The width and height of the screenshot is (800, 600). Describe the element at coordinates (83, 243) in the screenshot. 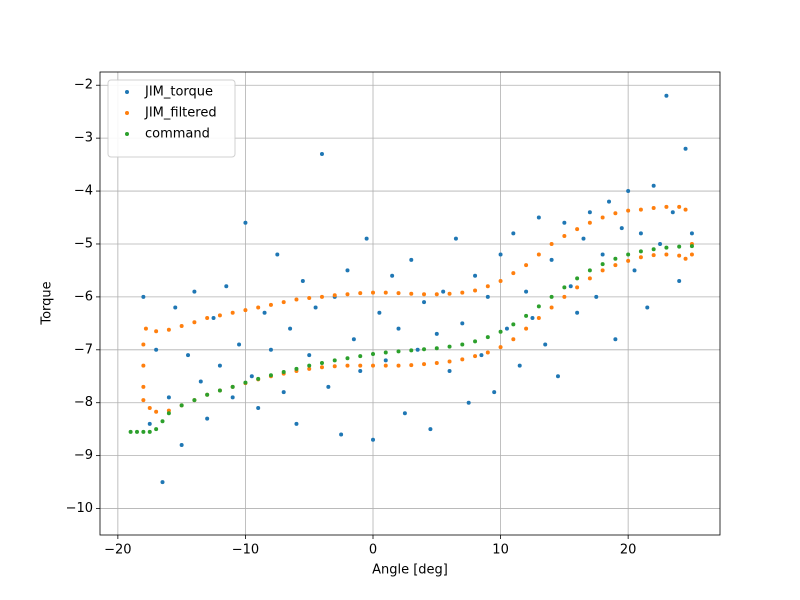

I see `y-tick-label: −5` at that location.